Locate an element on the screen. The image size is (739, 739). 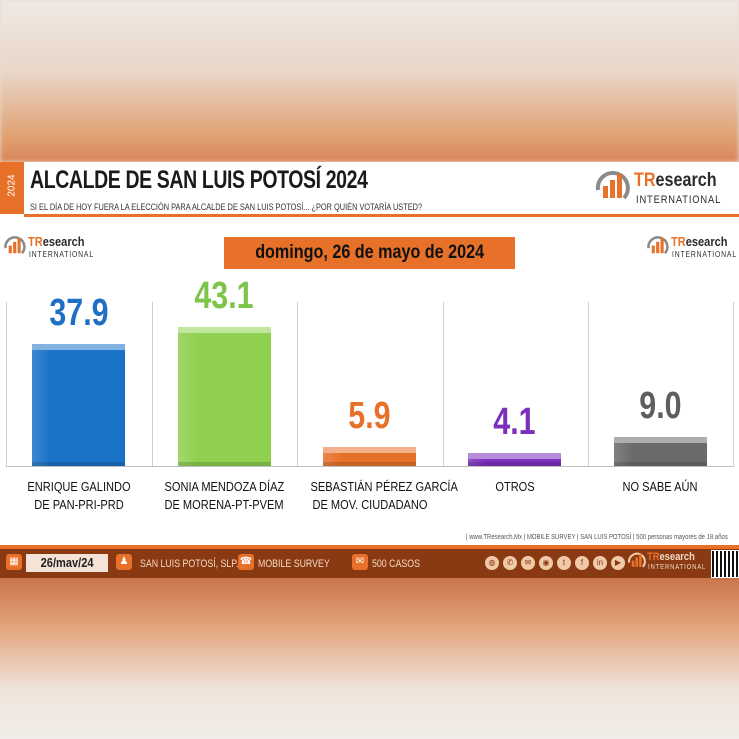
side-year-tab: 2024 is located at coordinates (12, 188).